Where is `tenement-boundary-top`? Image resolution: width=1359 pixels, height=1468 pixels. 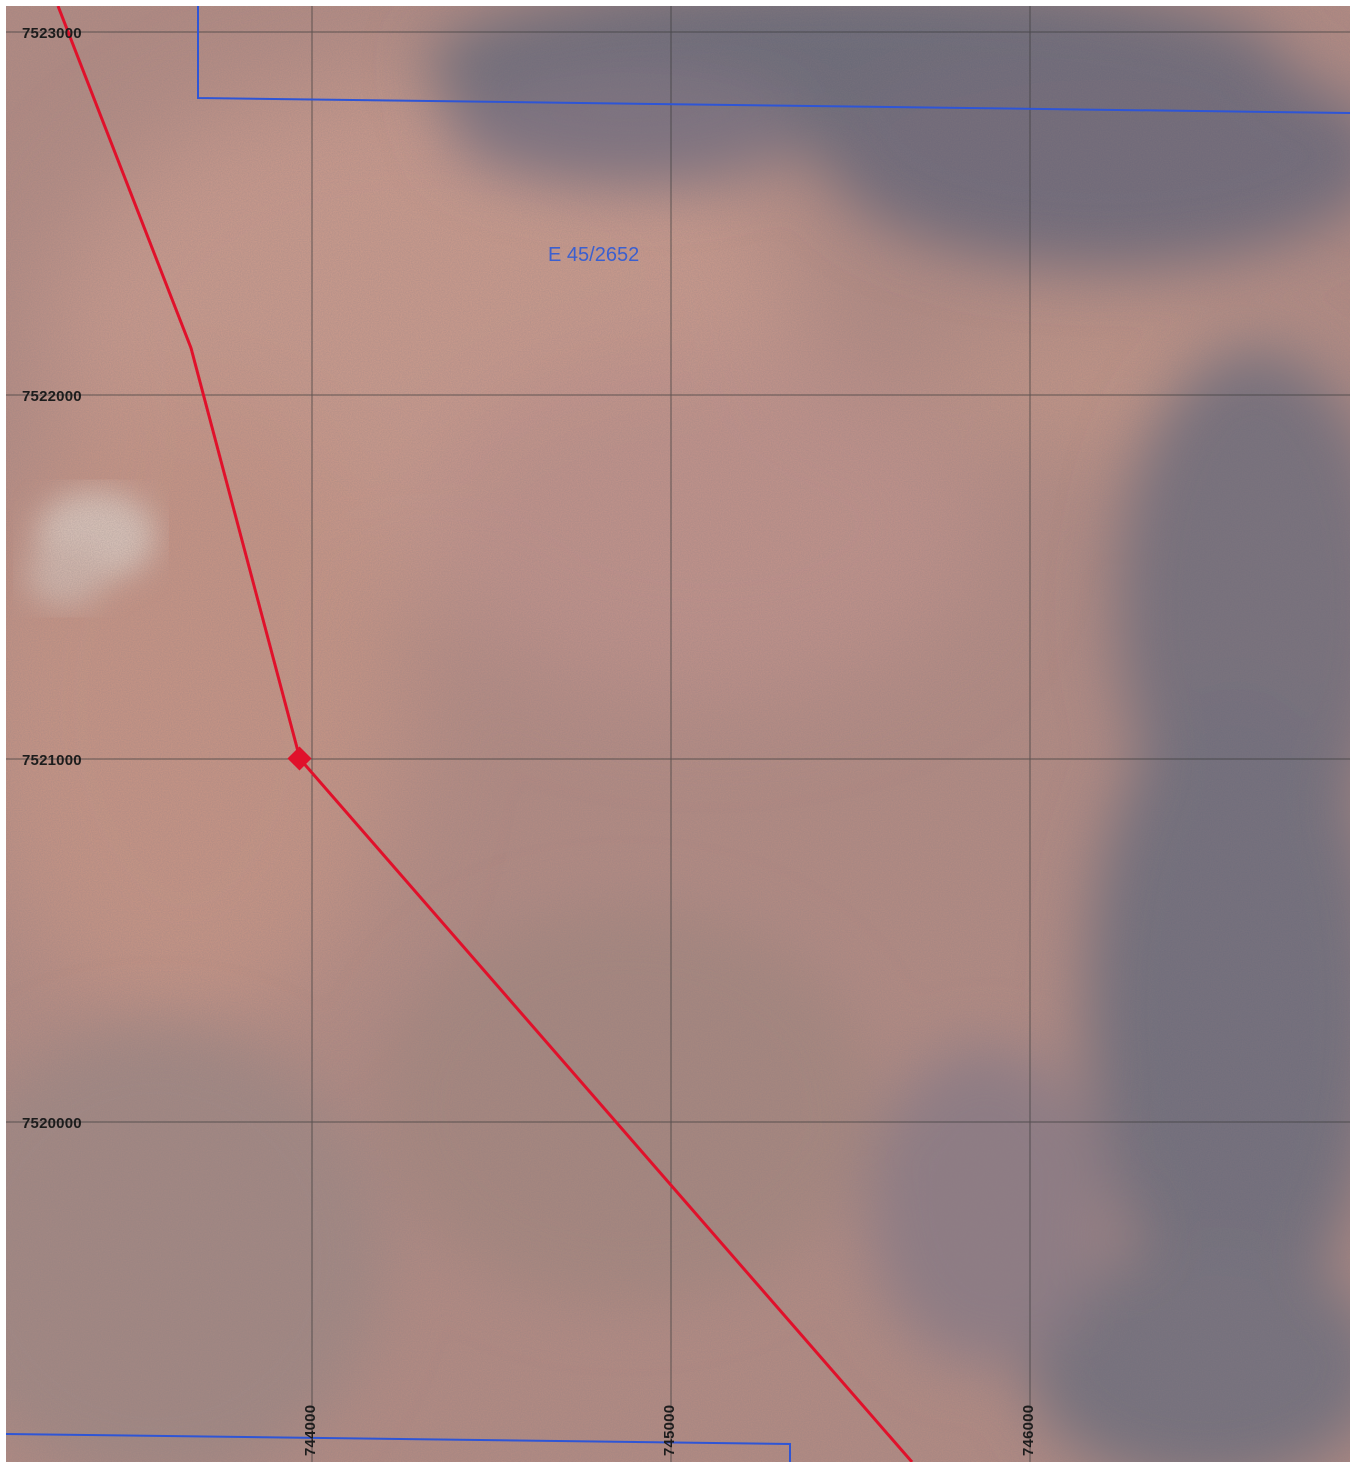
tenement-boundary-top is located at coordinates (773, 60).